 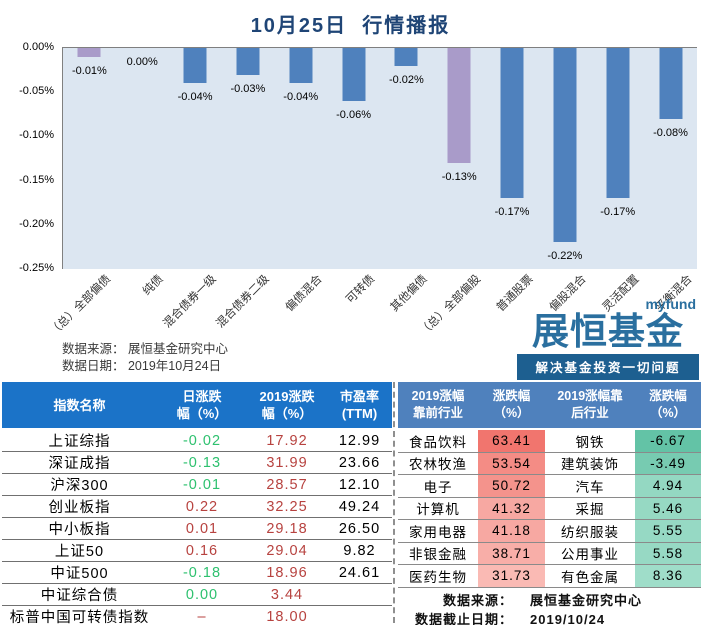 I want to click on y-tick-label: -0.25%, so click(x=36, y=268).